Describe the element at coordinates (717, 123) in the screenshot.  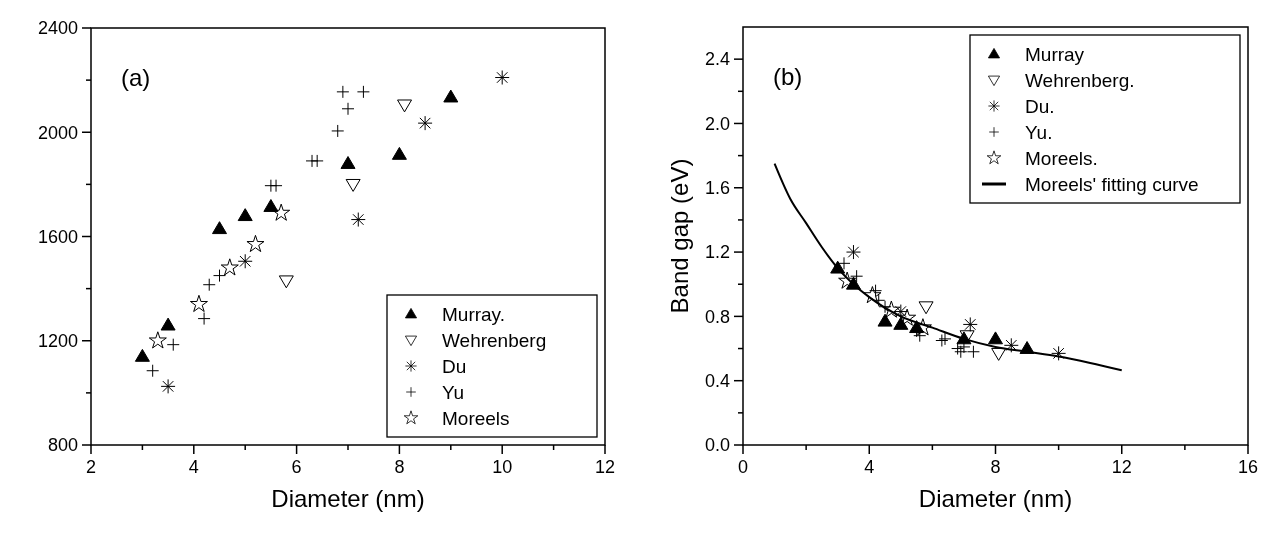
I see `y-tick-label: 2.0` at that location.